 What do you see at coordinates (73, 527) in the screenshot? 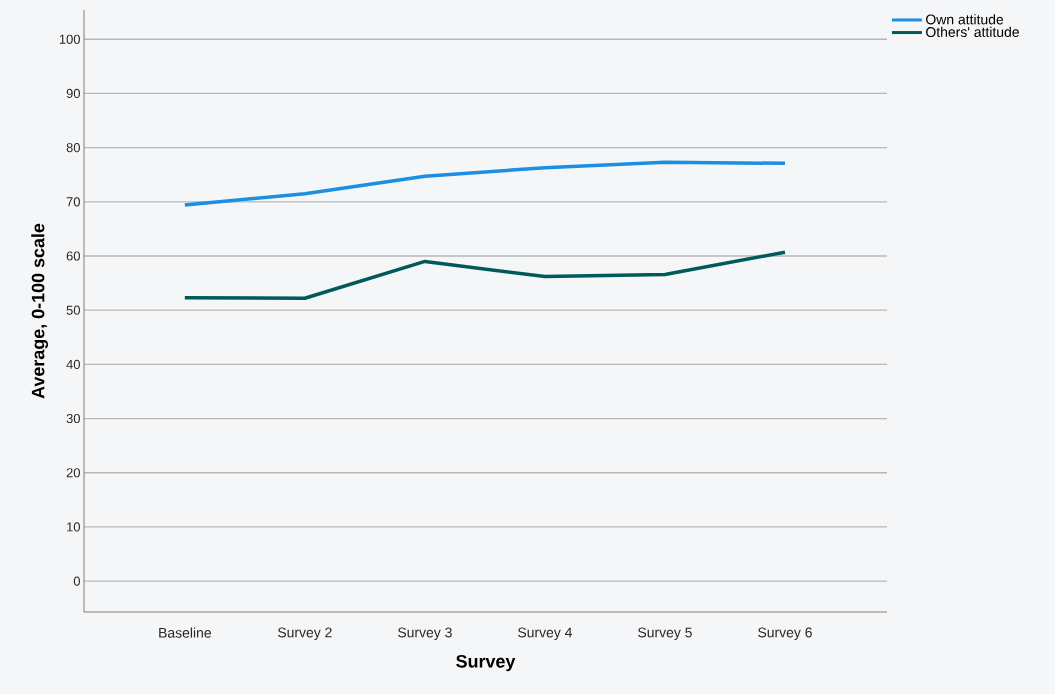
I see `y-tick-label: 10` at bounding box center [73, 527].